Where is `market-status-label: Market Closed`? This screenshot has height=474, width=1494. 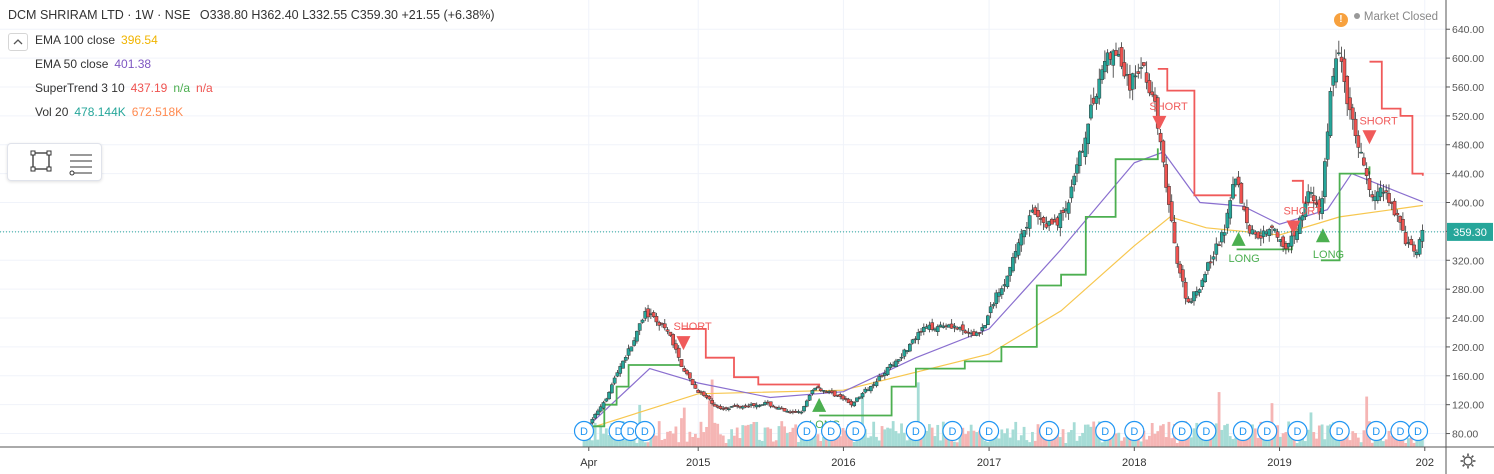
market-status-label: Market Closed is located at coordinates (1400, 17).